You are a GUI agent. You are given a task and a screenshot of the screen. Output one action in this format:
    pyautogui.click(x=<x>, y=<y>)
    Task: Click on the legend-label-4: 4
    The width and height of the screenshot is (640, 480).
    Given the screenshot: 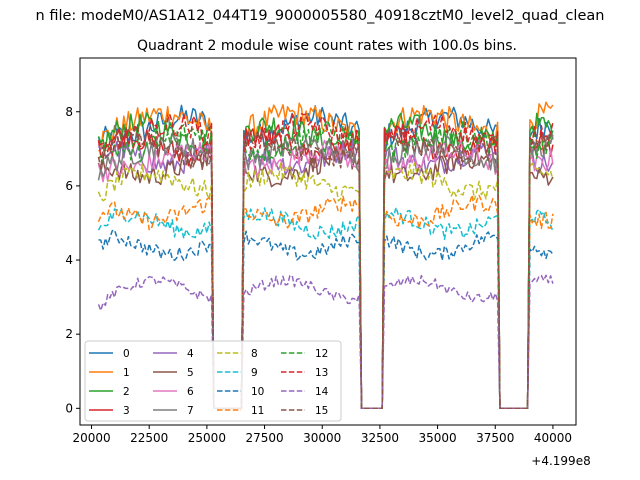 What is the action you would take?
    pyautogui.click(x=190, y=354)
    